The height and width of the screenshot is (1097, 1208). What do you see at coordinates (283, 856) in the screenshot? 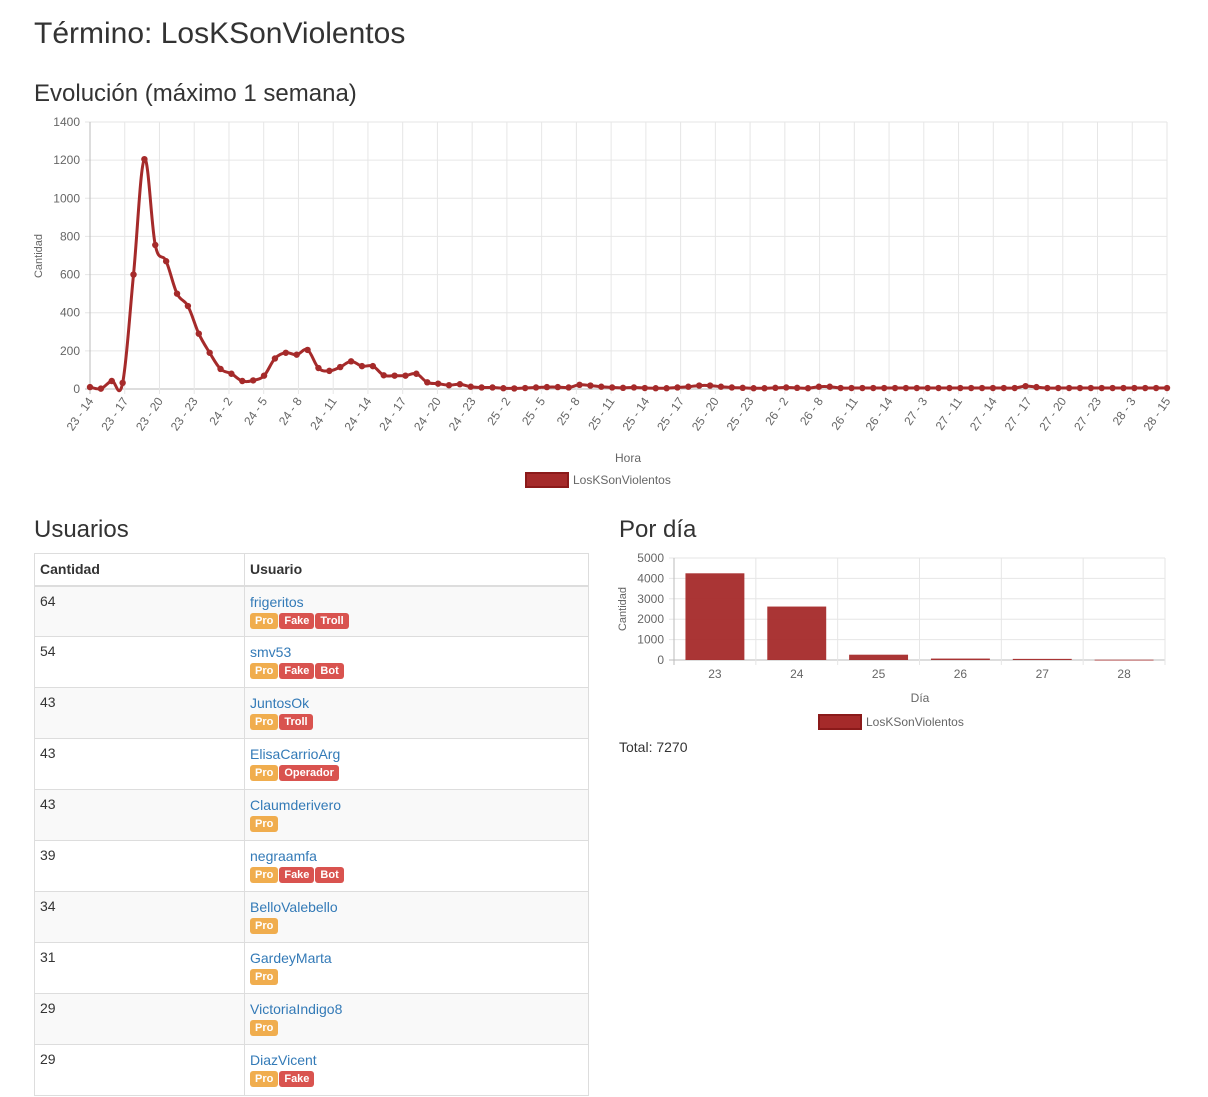
I see `user-link: negraamfa` at bounding box center [283, 856].